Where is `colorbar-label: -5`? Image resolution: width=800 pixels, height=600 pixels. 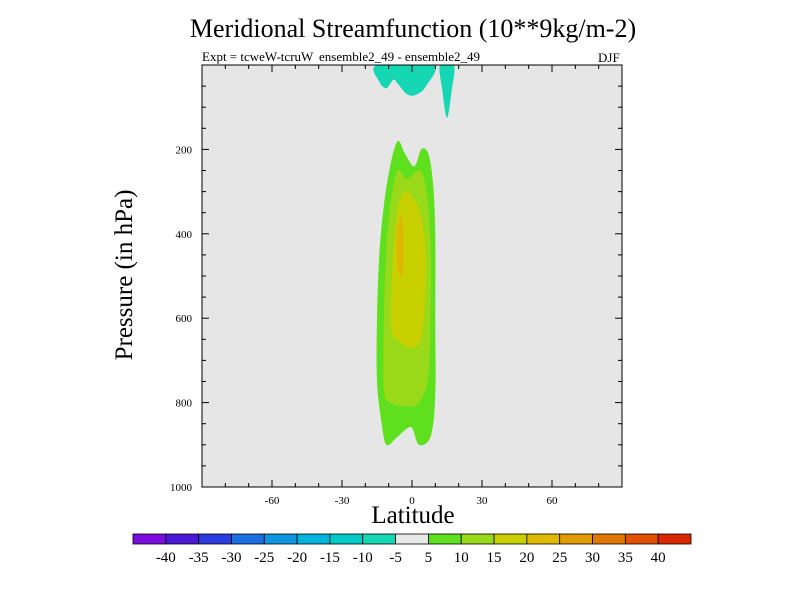 colorbar-label: -5 is located at coordinates (395, 558).